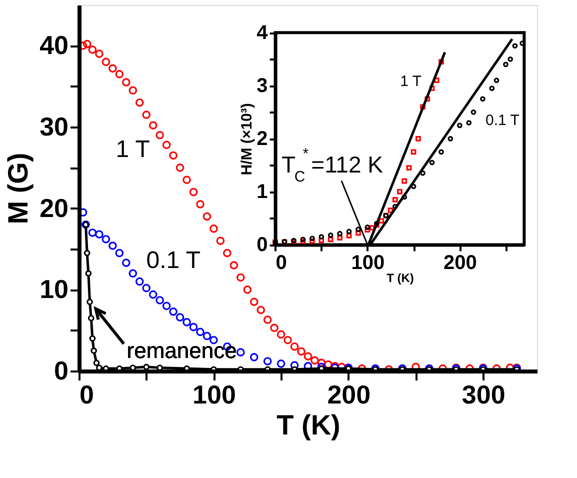 This screenshot has height=478, width=577. Describe the element at coordinates (247, 139) in the screenshot. I see `y-axis-title: H/M (×10³)` at that location.